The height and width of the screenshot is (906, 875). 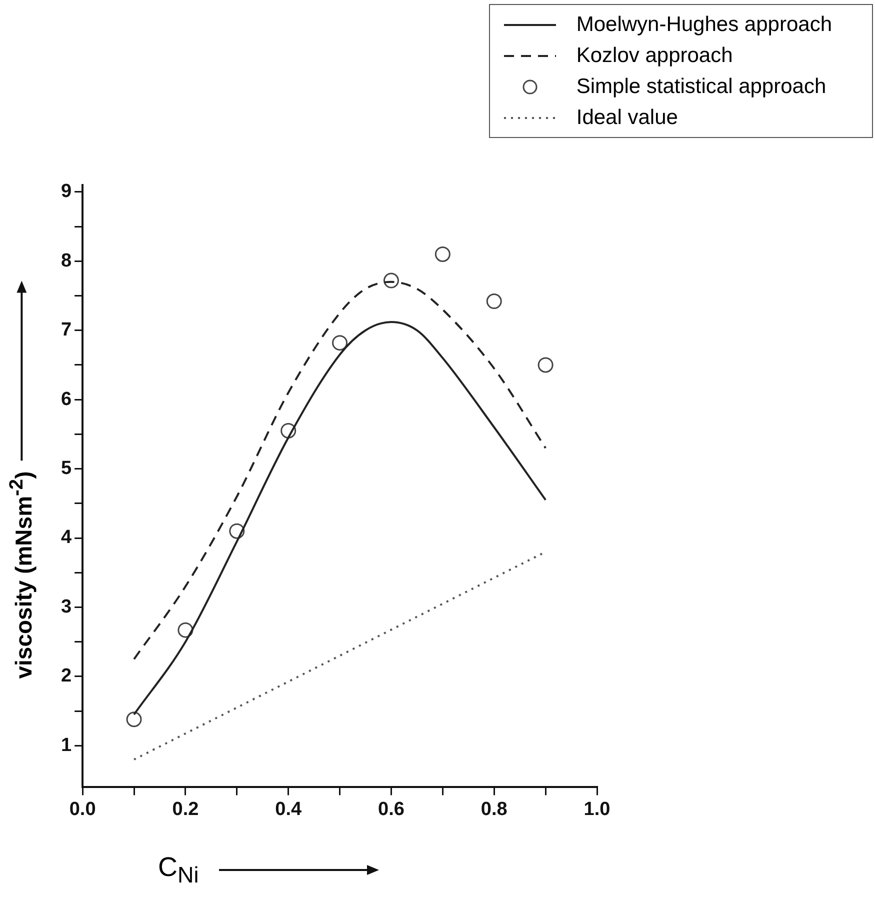 What do you see at coordinates (178, 870) in the screenshot?
I see `x-axis-title: C$_{Ni}$` at bounding box center [178, 870].